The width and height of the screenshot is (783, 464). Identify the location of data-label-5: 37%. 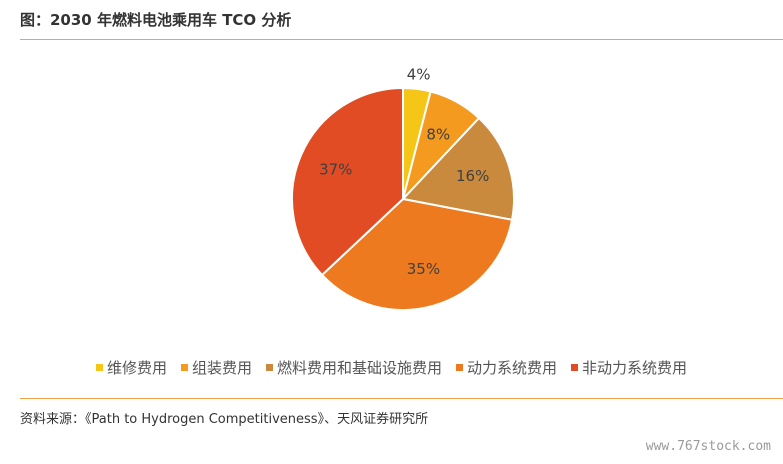
(335, 169).